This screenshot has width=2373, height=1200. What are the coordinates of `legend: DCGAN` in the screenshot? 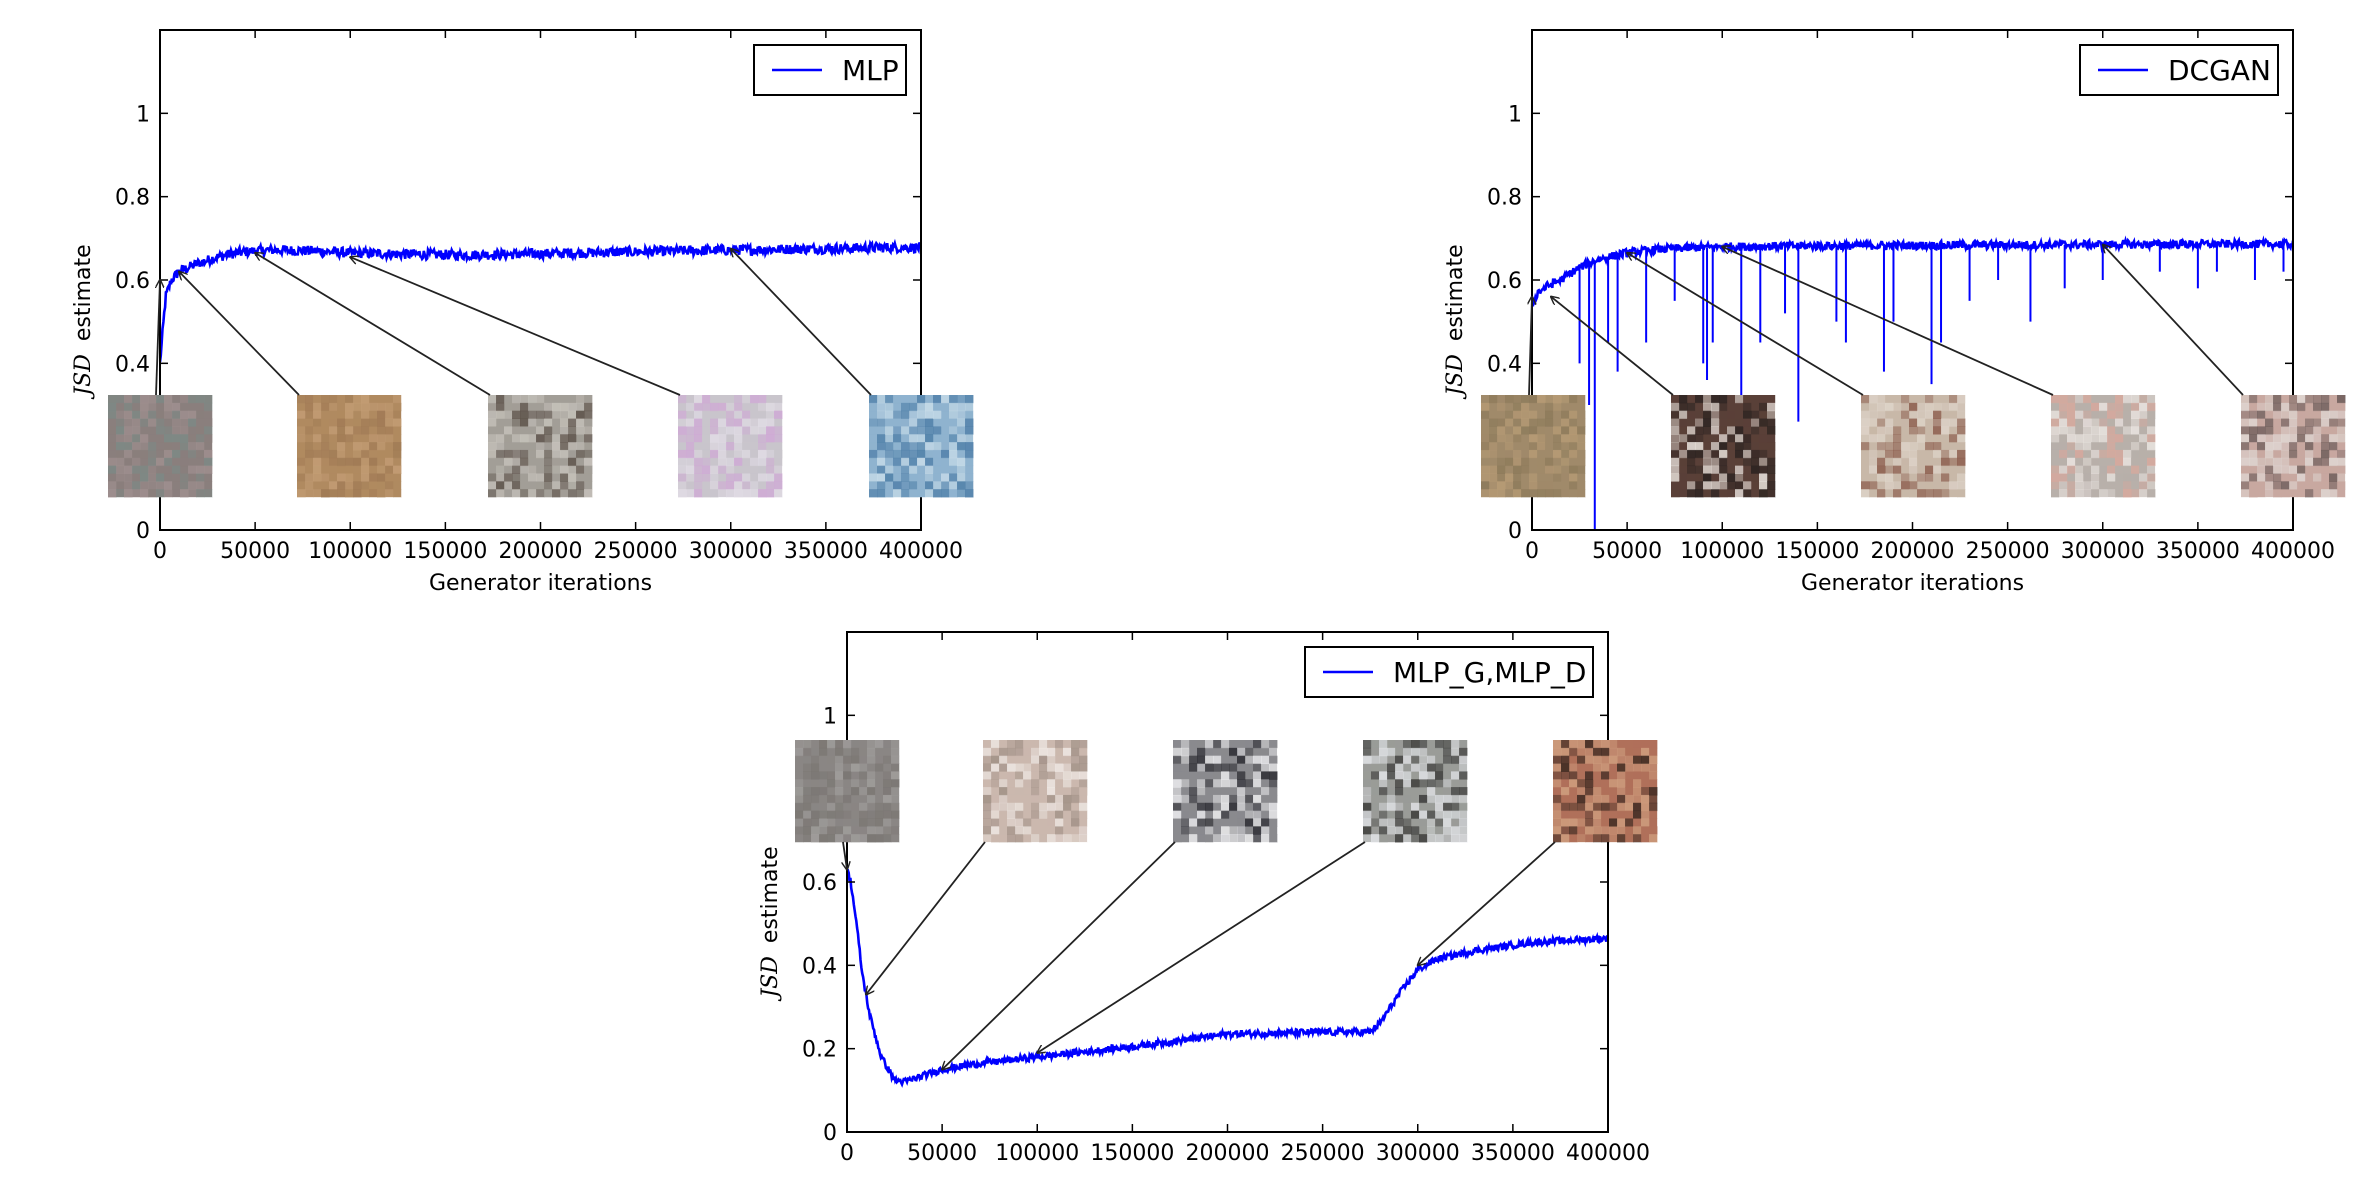 It's located at (2179, 70).